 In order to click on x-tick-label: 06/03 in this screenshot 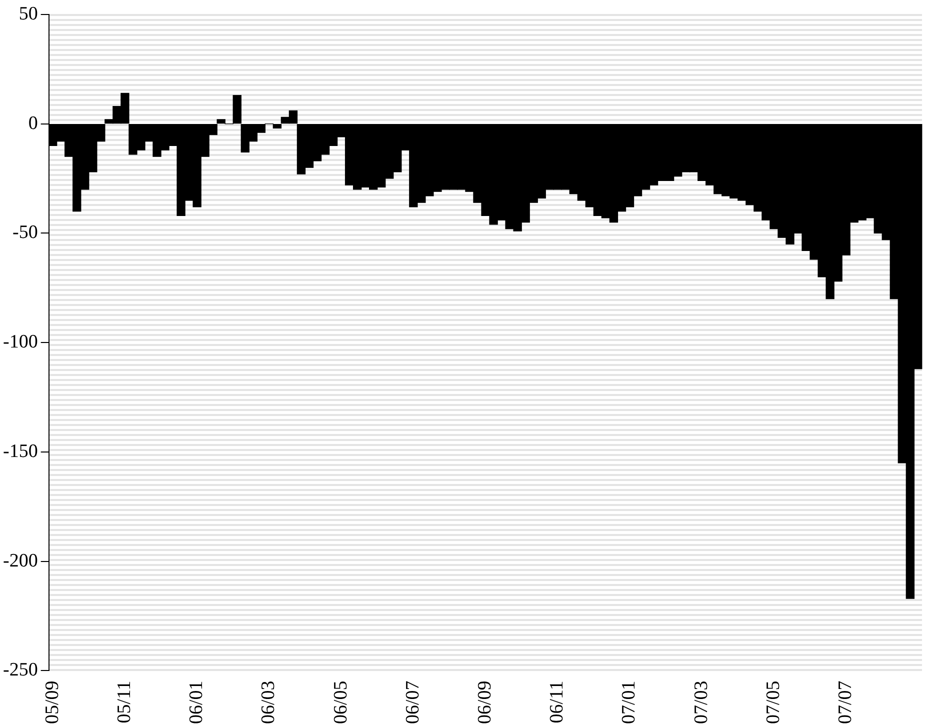, I will do `click(269, 702)`.